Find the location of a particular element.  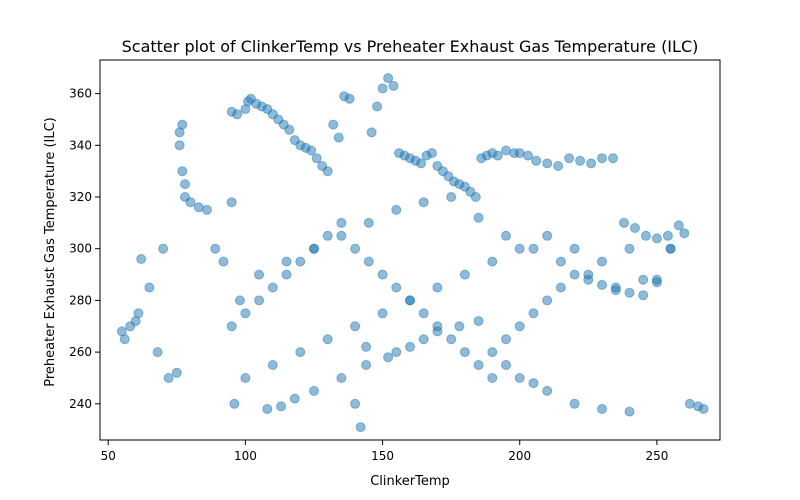

y-tick-label: 240 is located at coordinates (80, 404).